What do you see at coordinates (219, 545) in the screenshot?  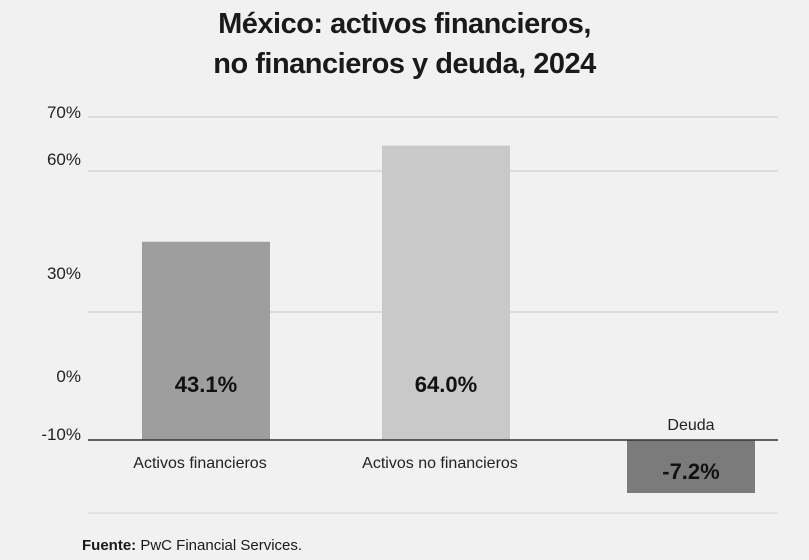 I see `source-text: PwC Financial Services.` at bounding box center [219, 545].